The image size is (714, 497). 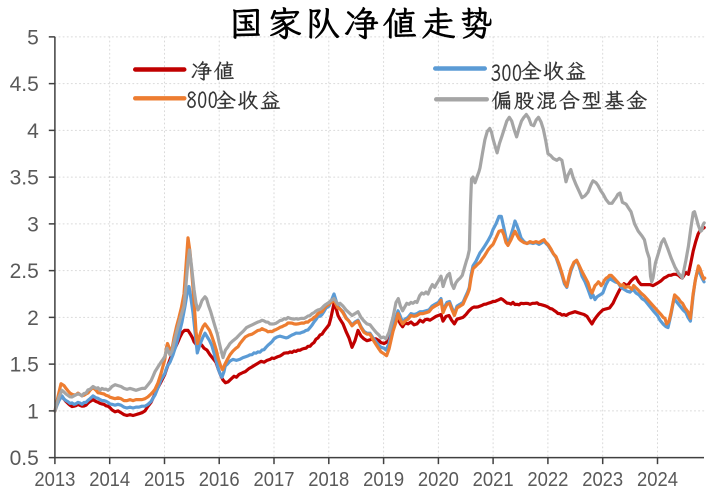 What do you see at coordinates (493, 479) in the screenshot?
I see `svg-text: 2021` at bounding box center [493, 479].